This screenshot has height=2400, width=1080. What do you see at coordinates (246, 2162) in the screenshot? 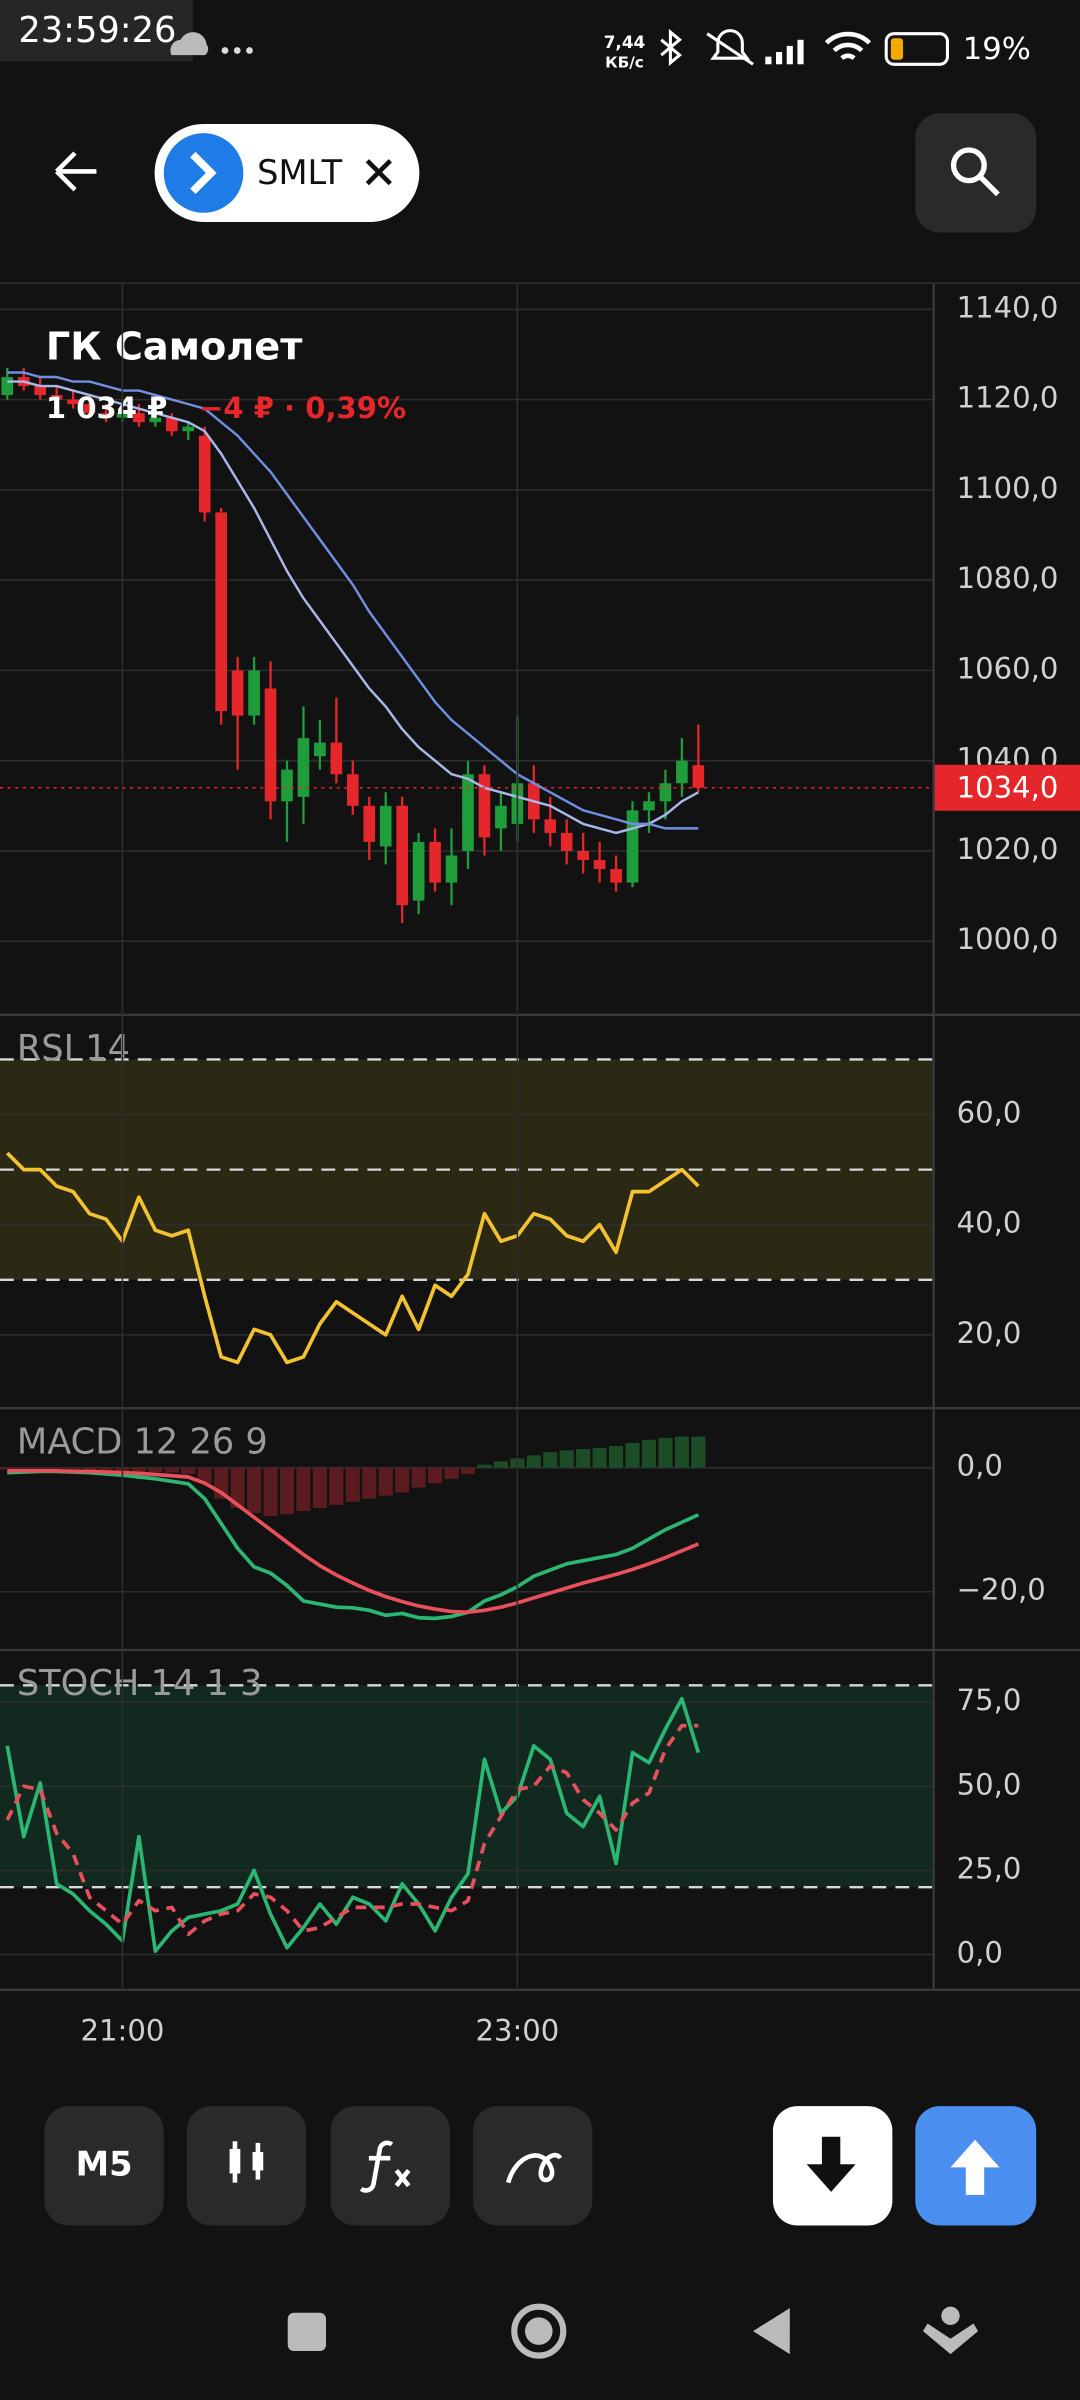
I see `candles-icon` at bounding box center [246, 2162].